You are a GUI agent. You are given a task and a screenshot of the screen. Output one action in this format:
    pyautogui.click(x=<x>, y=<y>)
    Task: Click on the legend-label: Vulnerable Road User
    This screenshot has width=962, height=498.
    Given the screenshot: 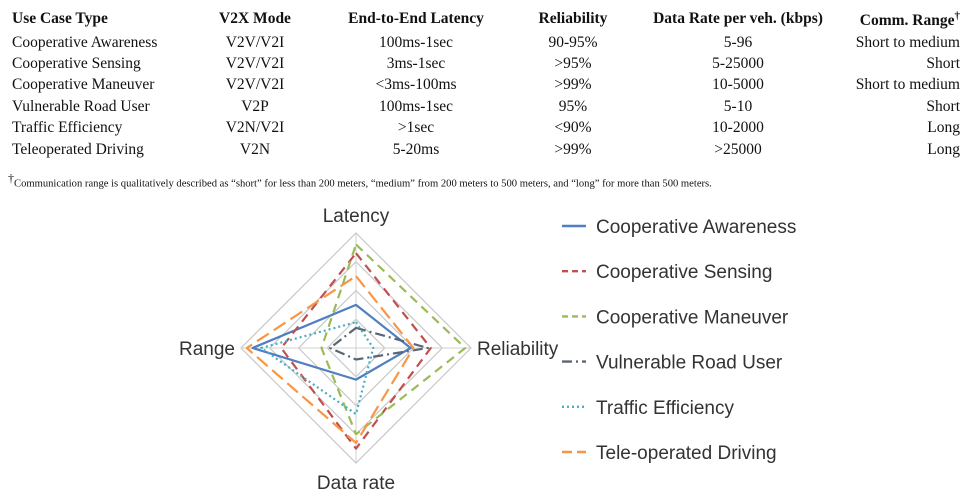 What is the action you would take?
    pyautogui.click(x=689, y=363)
    